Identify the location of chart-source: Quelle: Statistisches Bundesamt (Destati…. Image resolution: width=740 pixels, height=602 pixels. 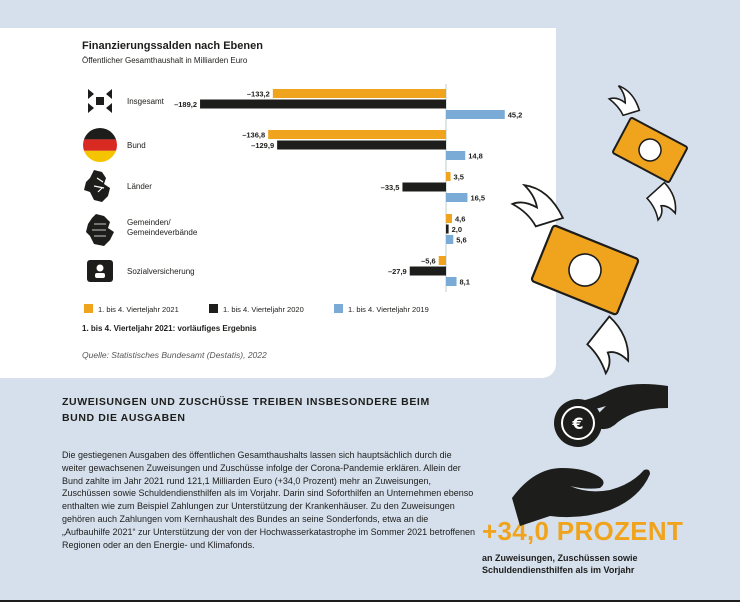
(174, 355).